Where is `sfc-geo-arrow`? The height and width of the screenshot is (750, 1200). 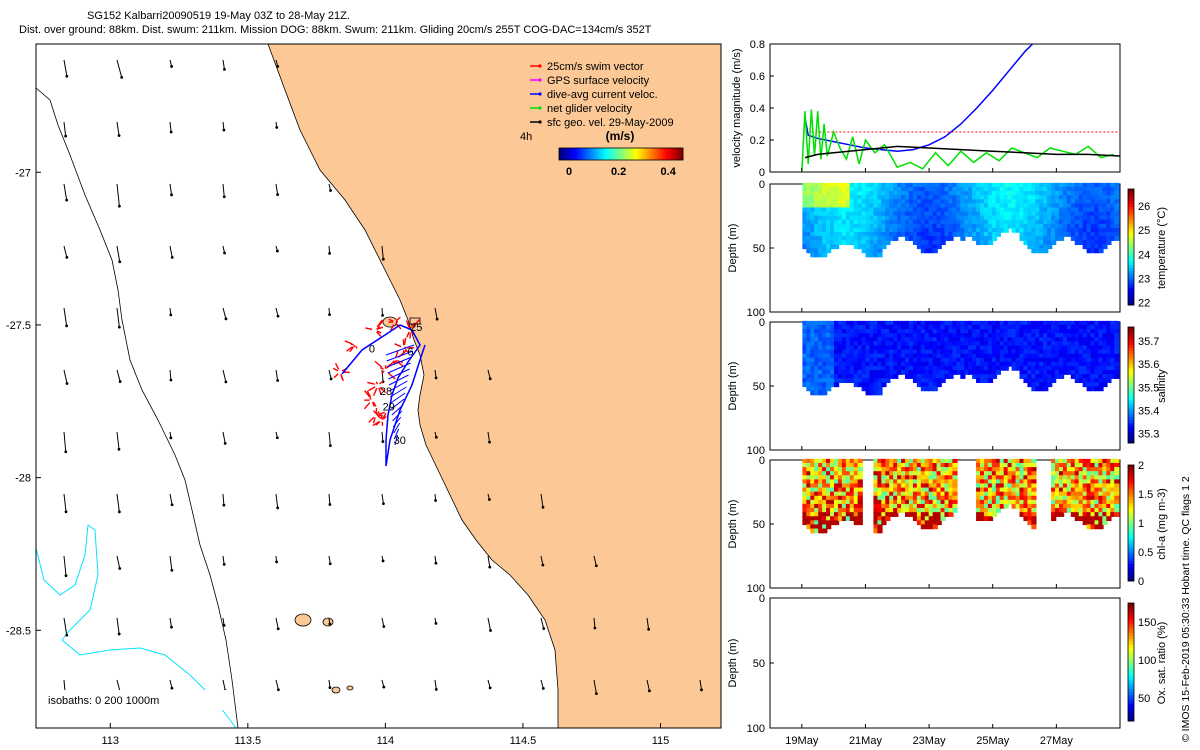 sfc-geo-arrow is located at coordinates (329, 499).